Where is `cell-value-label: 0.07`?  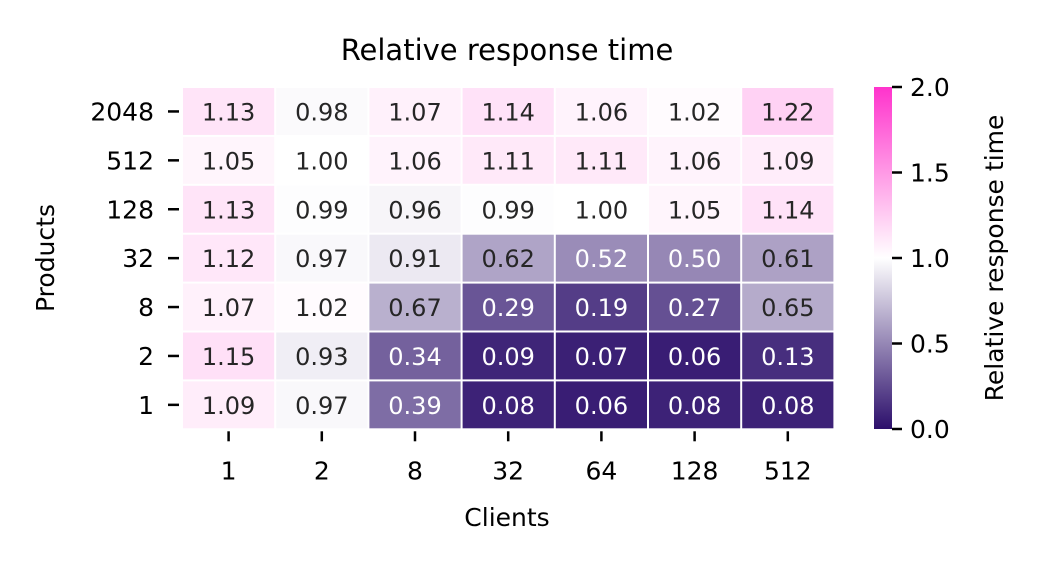 cell-value-label: 0.07 is located at coordinates (601, 357).